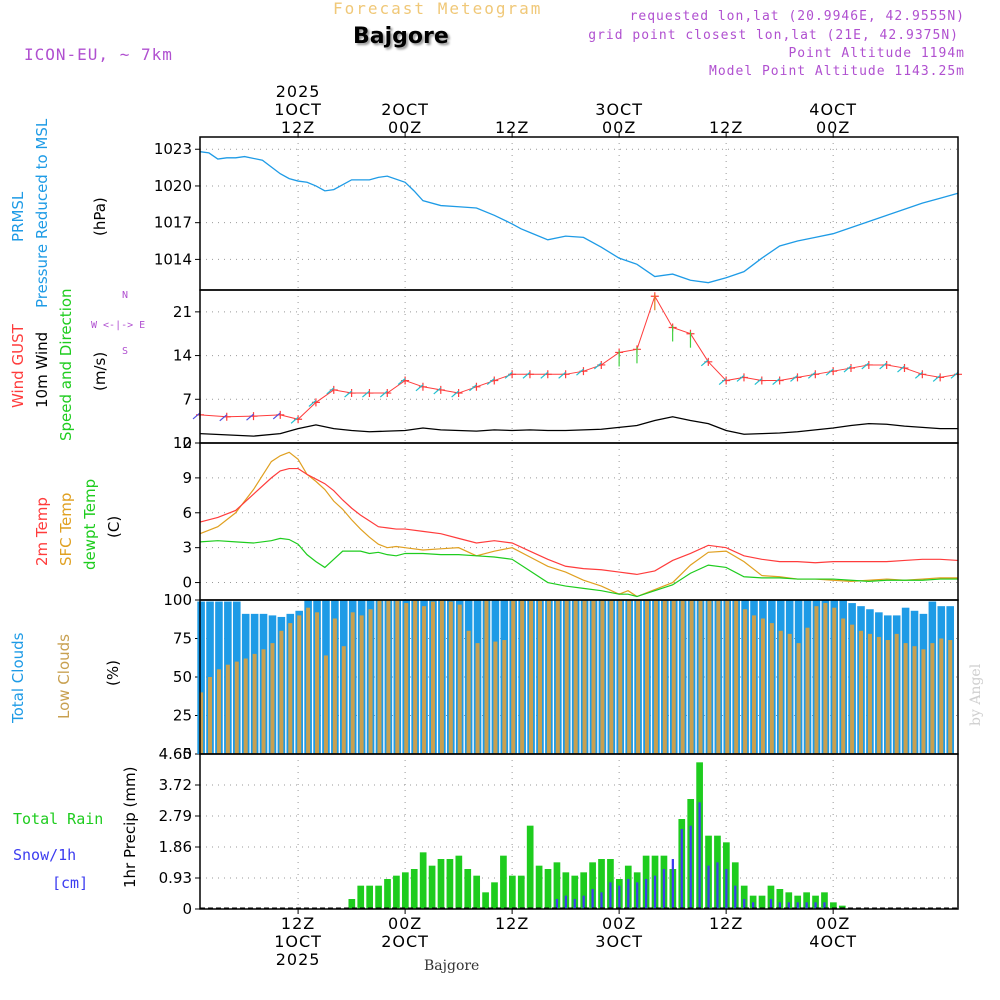  I want to click on top-axis-label: 3OCT, so click(619, 109).